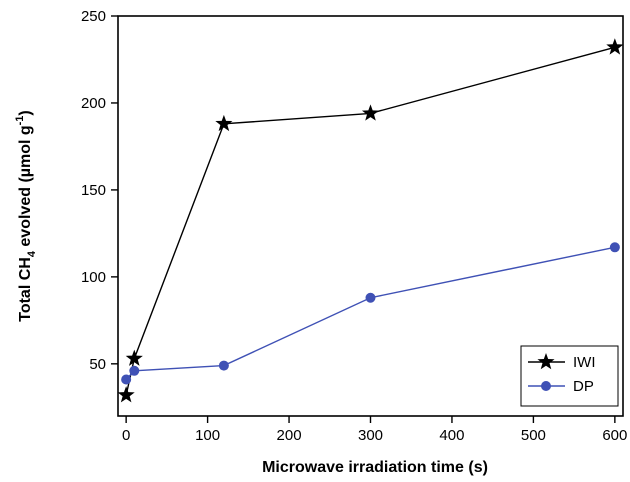  What do you see at coordinates (93, 16) in the screenshot?
I see `y-tick-label: 250` at bounding box center [93, 16].